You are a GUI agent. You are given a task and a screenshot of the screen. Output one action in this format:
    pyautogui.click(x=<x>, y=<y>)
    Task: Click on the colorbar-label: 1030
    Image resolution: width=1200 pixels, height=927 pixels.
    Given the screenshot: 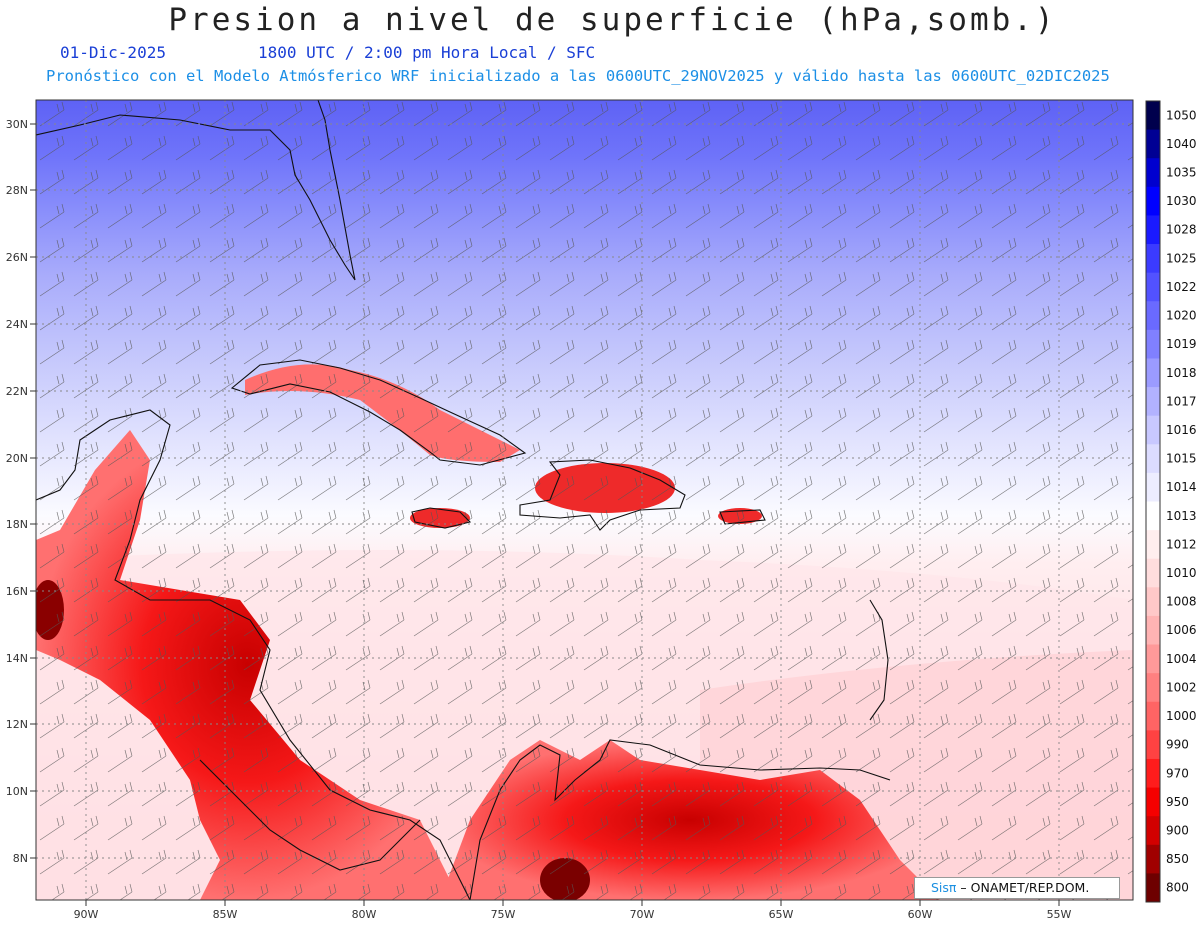 What is the action you would take?
    pyautogui.click(x=1181, y=201)
    